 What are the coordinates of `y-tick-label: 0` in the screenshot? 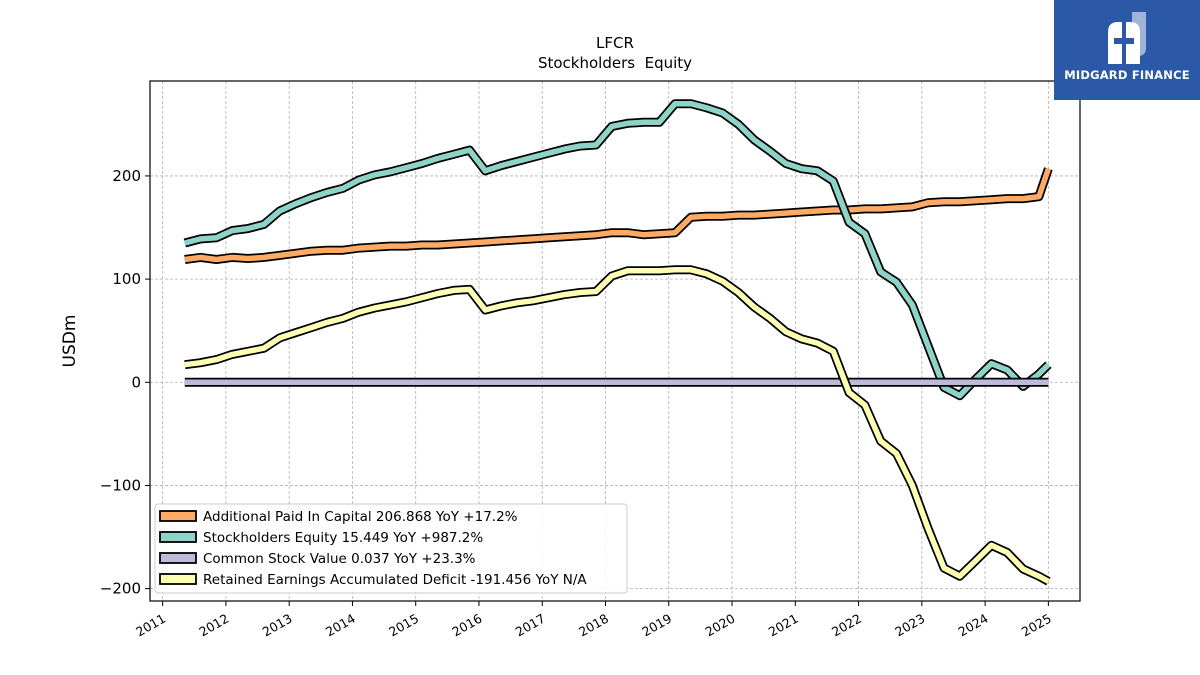 It's located at (136, 382).